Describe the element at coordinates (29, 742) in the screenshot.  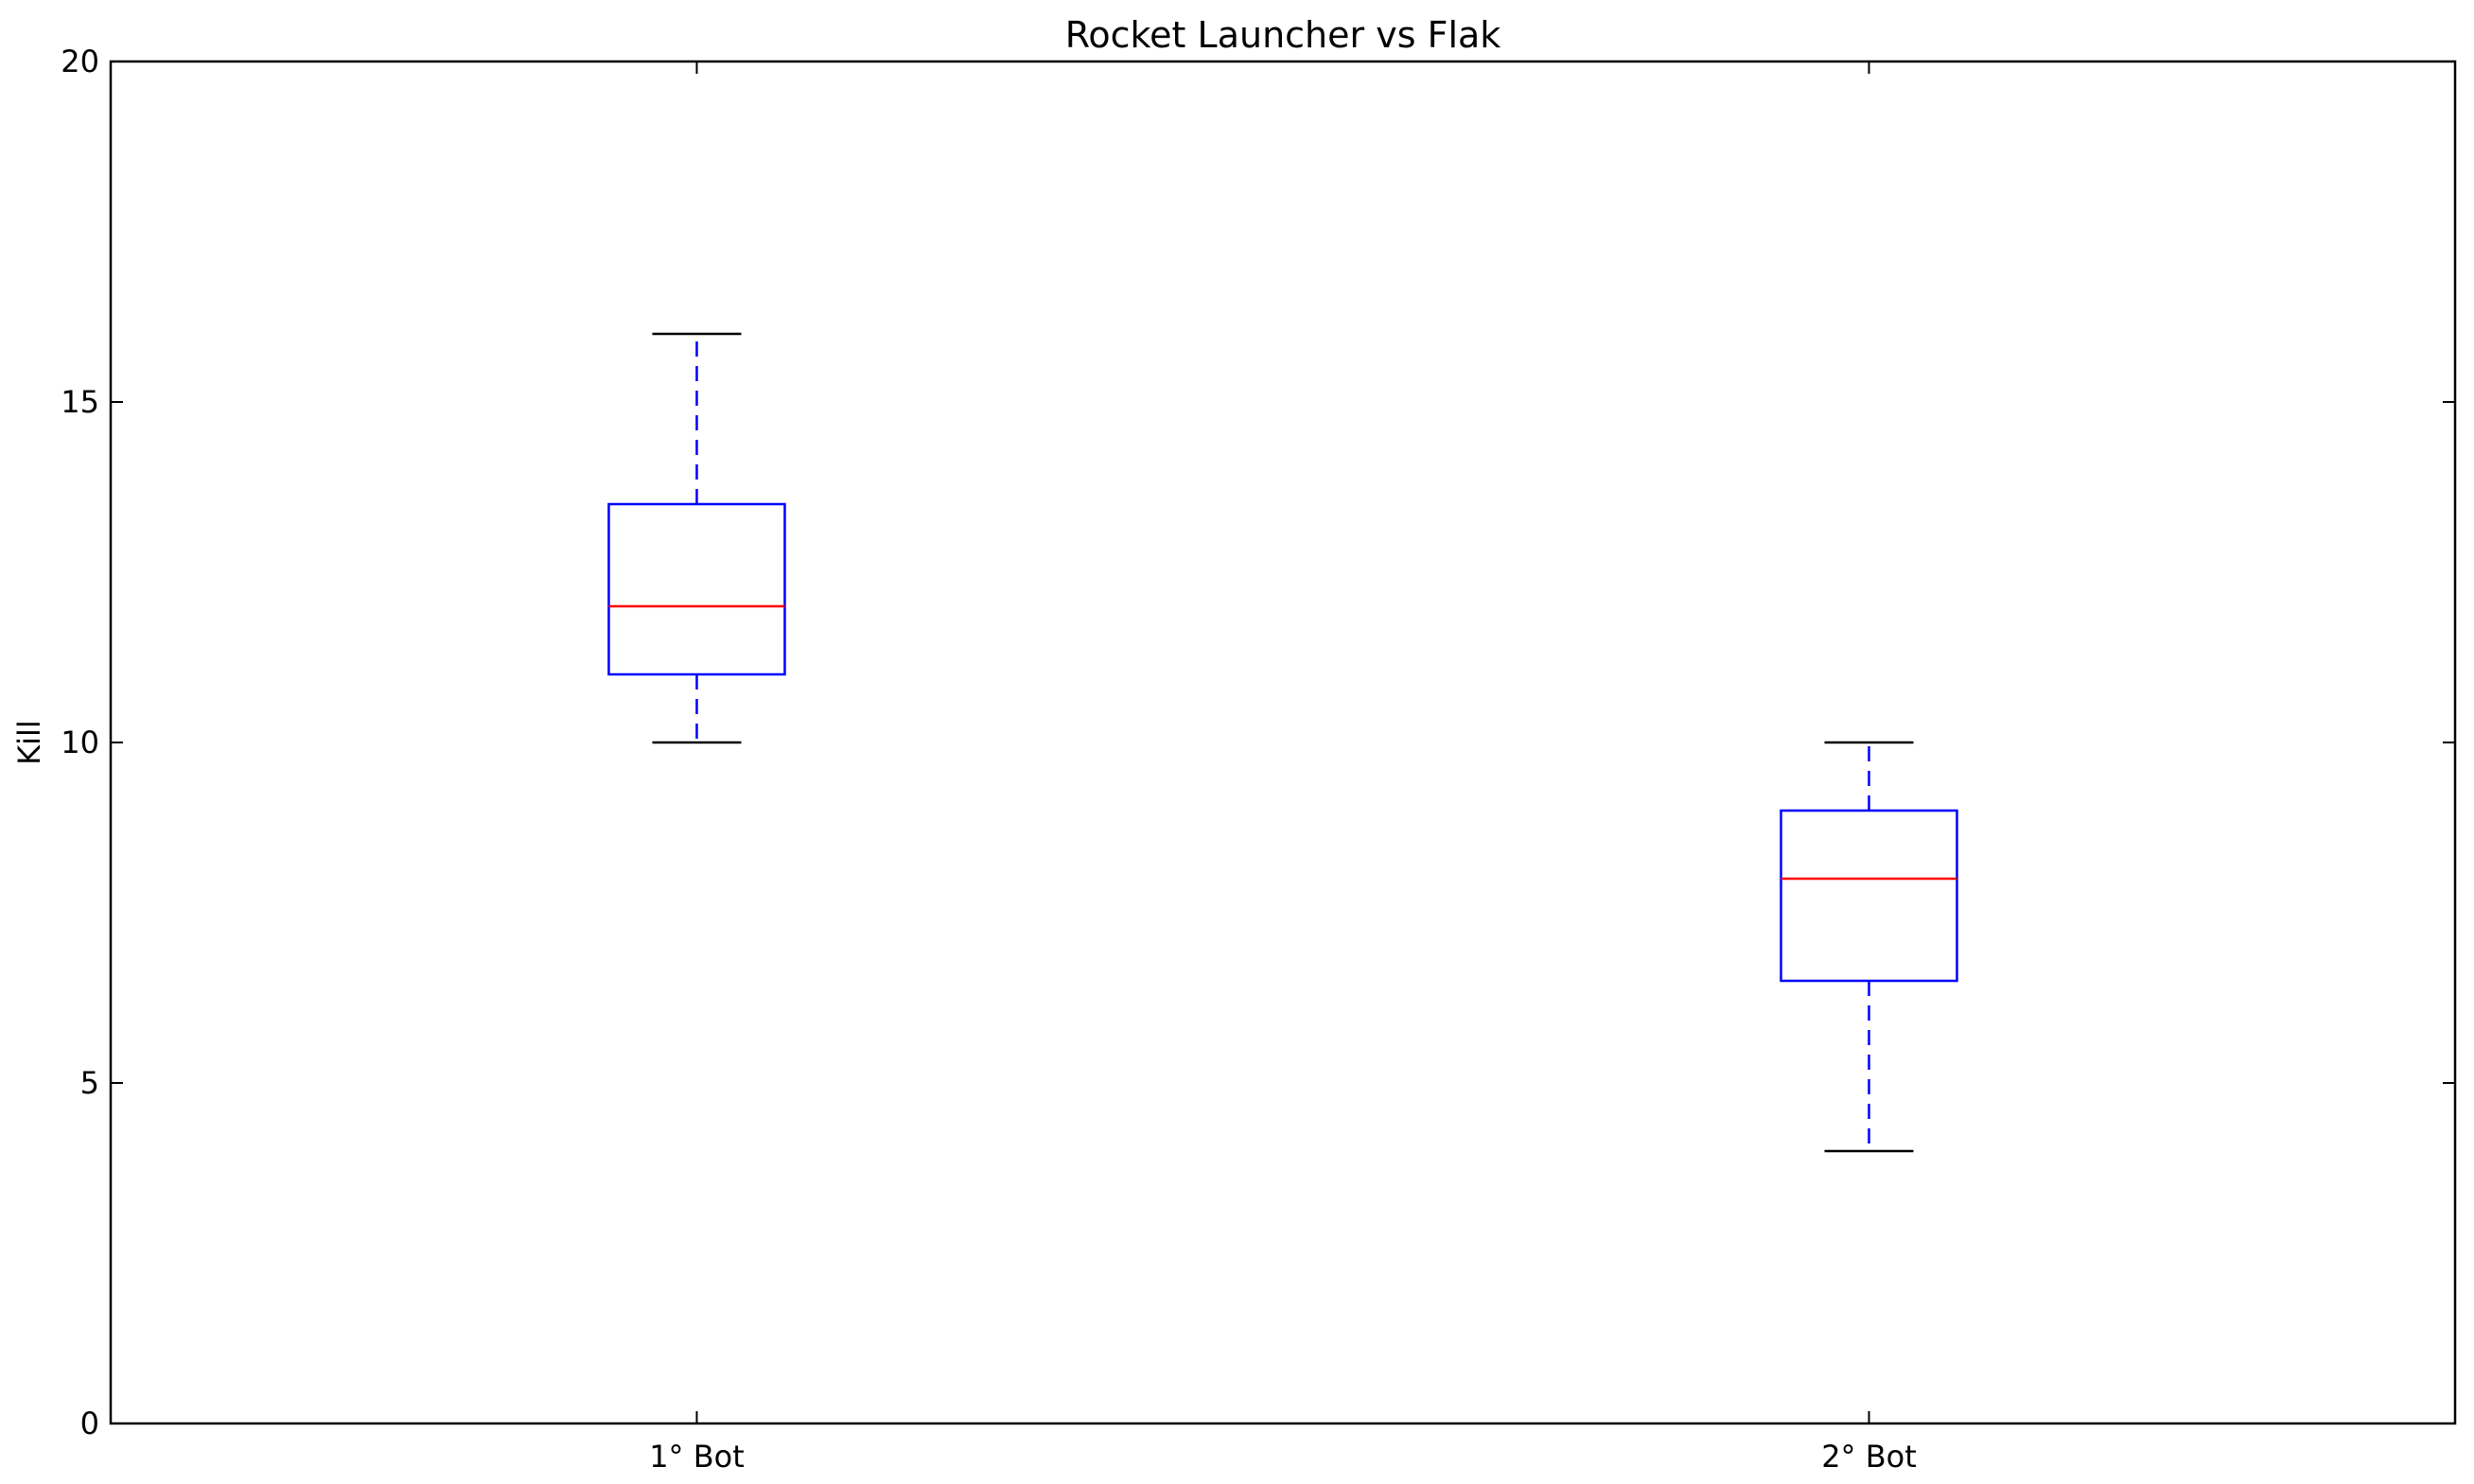
I see `y-axis-label: Kill` at that location.